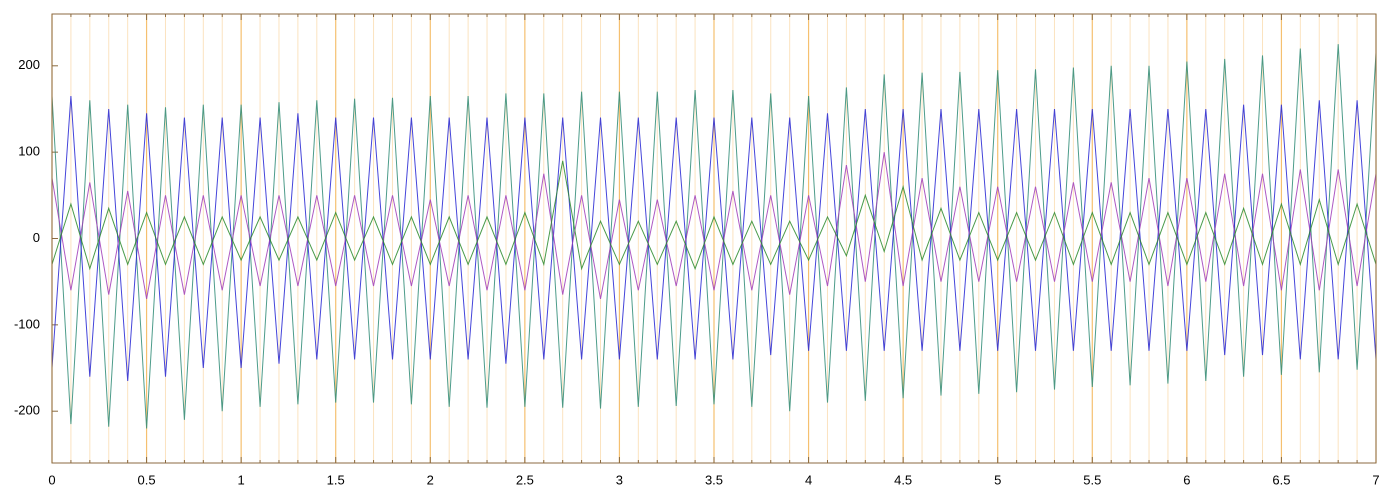 This screenshot has height=500, width=1400. Describe the element at coordinates (714, 479) in the screenshot. I see `x-tick-label: 3.5` at that location.